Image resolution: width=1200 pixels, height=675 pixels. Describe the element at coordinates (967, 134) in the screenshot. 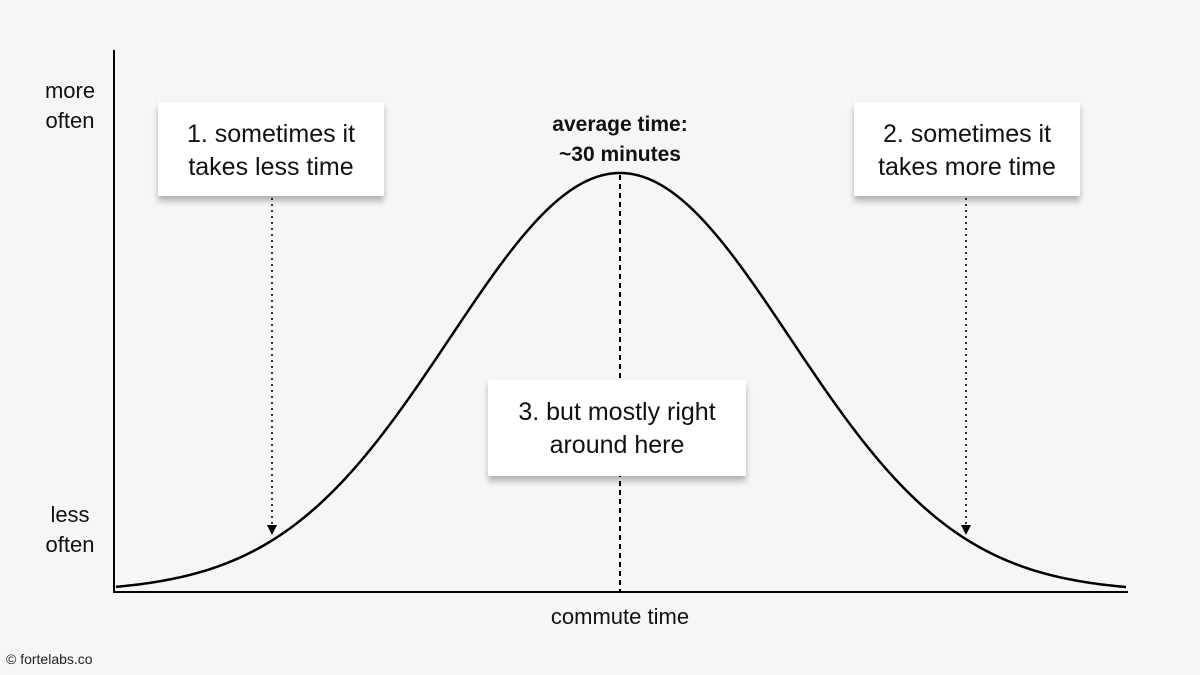

I see `callout-2-line-1: 2. sometimes it` at that location.